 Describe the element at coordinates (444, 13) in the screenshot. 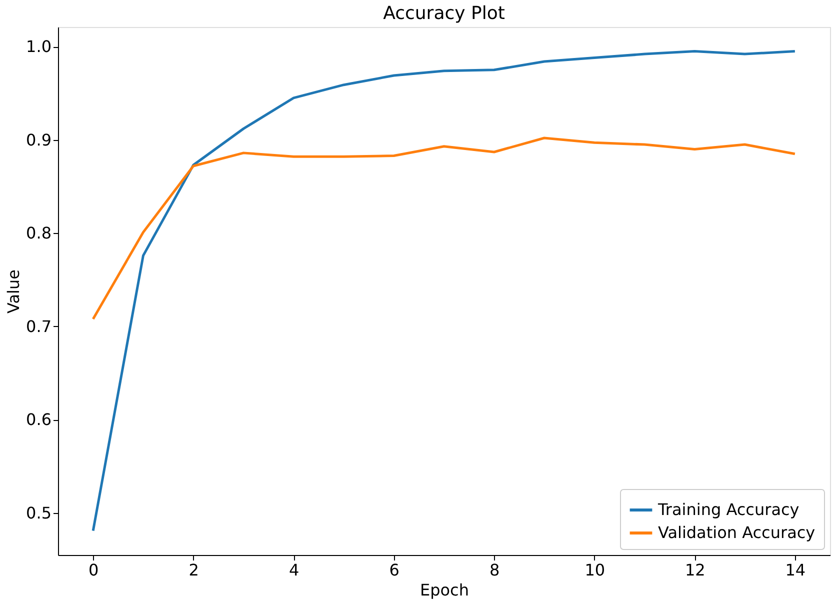

I see `chart-title: Accuracy Plot` at that location.